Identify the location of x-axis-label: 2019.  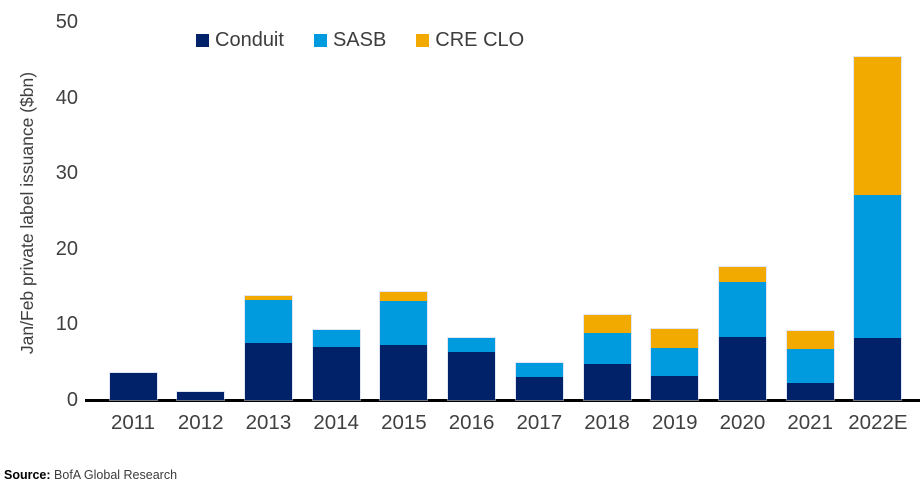
(674, 422).